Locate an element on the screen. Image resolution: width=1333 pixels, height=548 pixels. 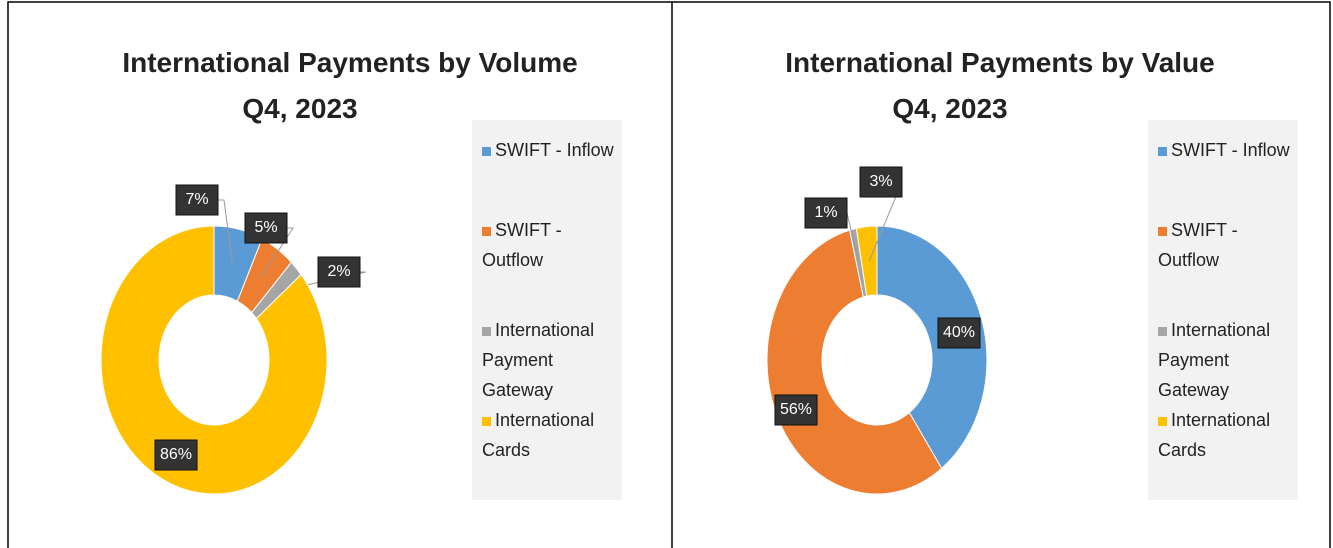
data-label: 7% is located at coordinates (196, 199).